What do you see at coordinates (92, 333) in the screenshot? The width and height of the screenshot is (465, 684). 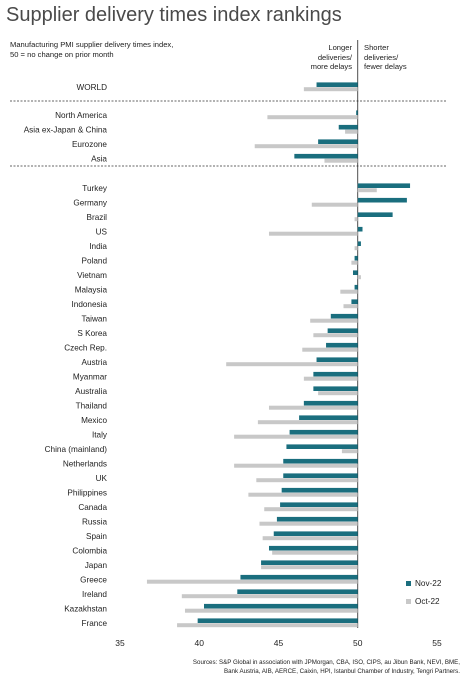 I see `category-label: S Korea` at bounding box center [92, 333].